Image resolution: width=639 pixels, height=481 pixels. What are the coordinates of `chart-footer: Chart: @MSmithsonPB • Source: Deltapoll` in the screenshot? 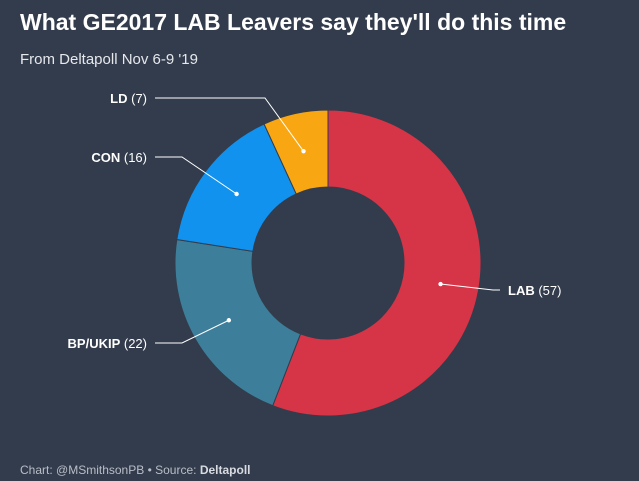 It's located at (135, 470).